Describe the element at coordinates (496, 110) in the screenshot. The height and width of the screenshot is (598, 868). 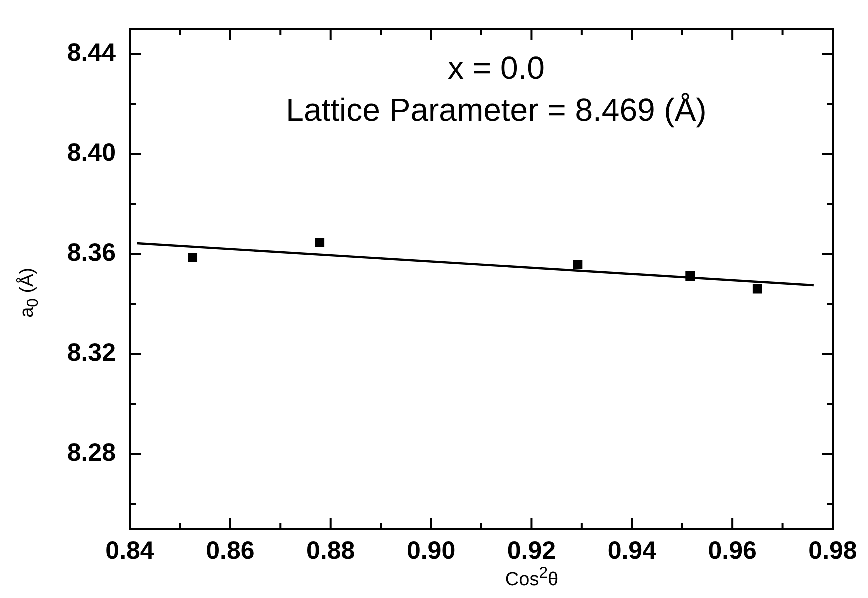
I see `annotation: Lattice Parameter = 8.469 (Å)` at that location.